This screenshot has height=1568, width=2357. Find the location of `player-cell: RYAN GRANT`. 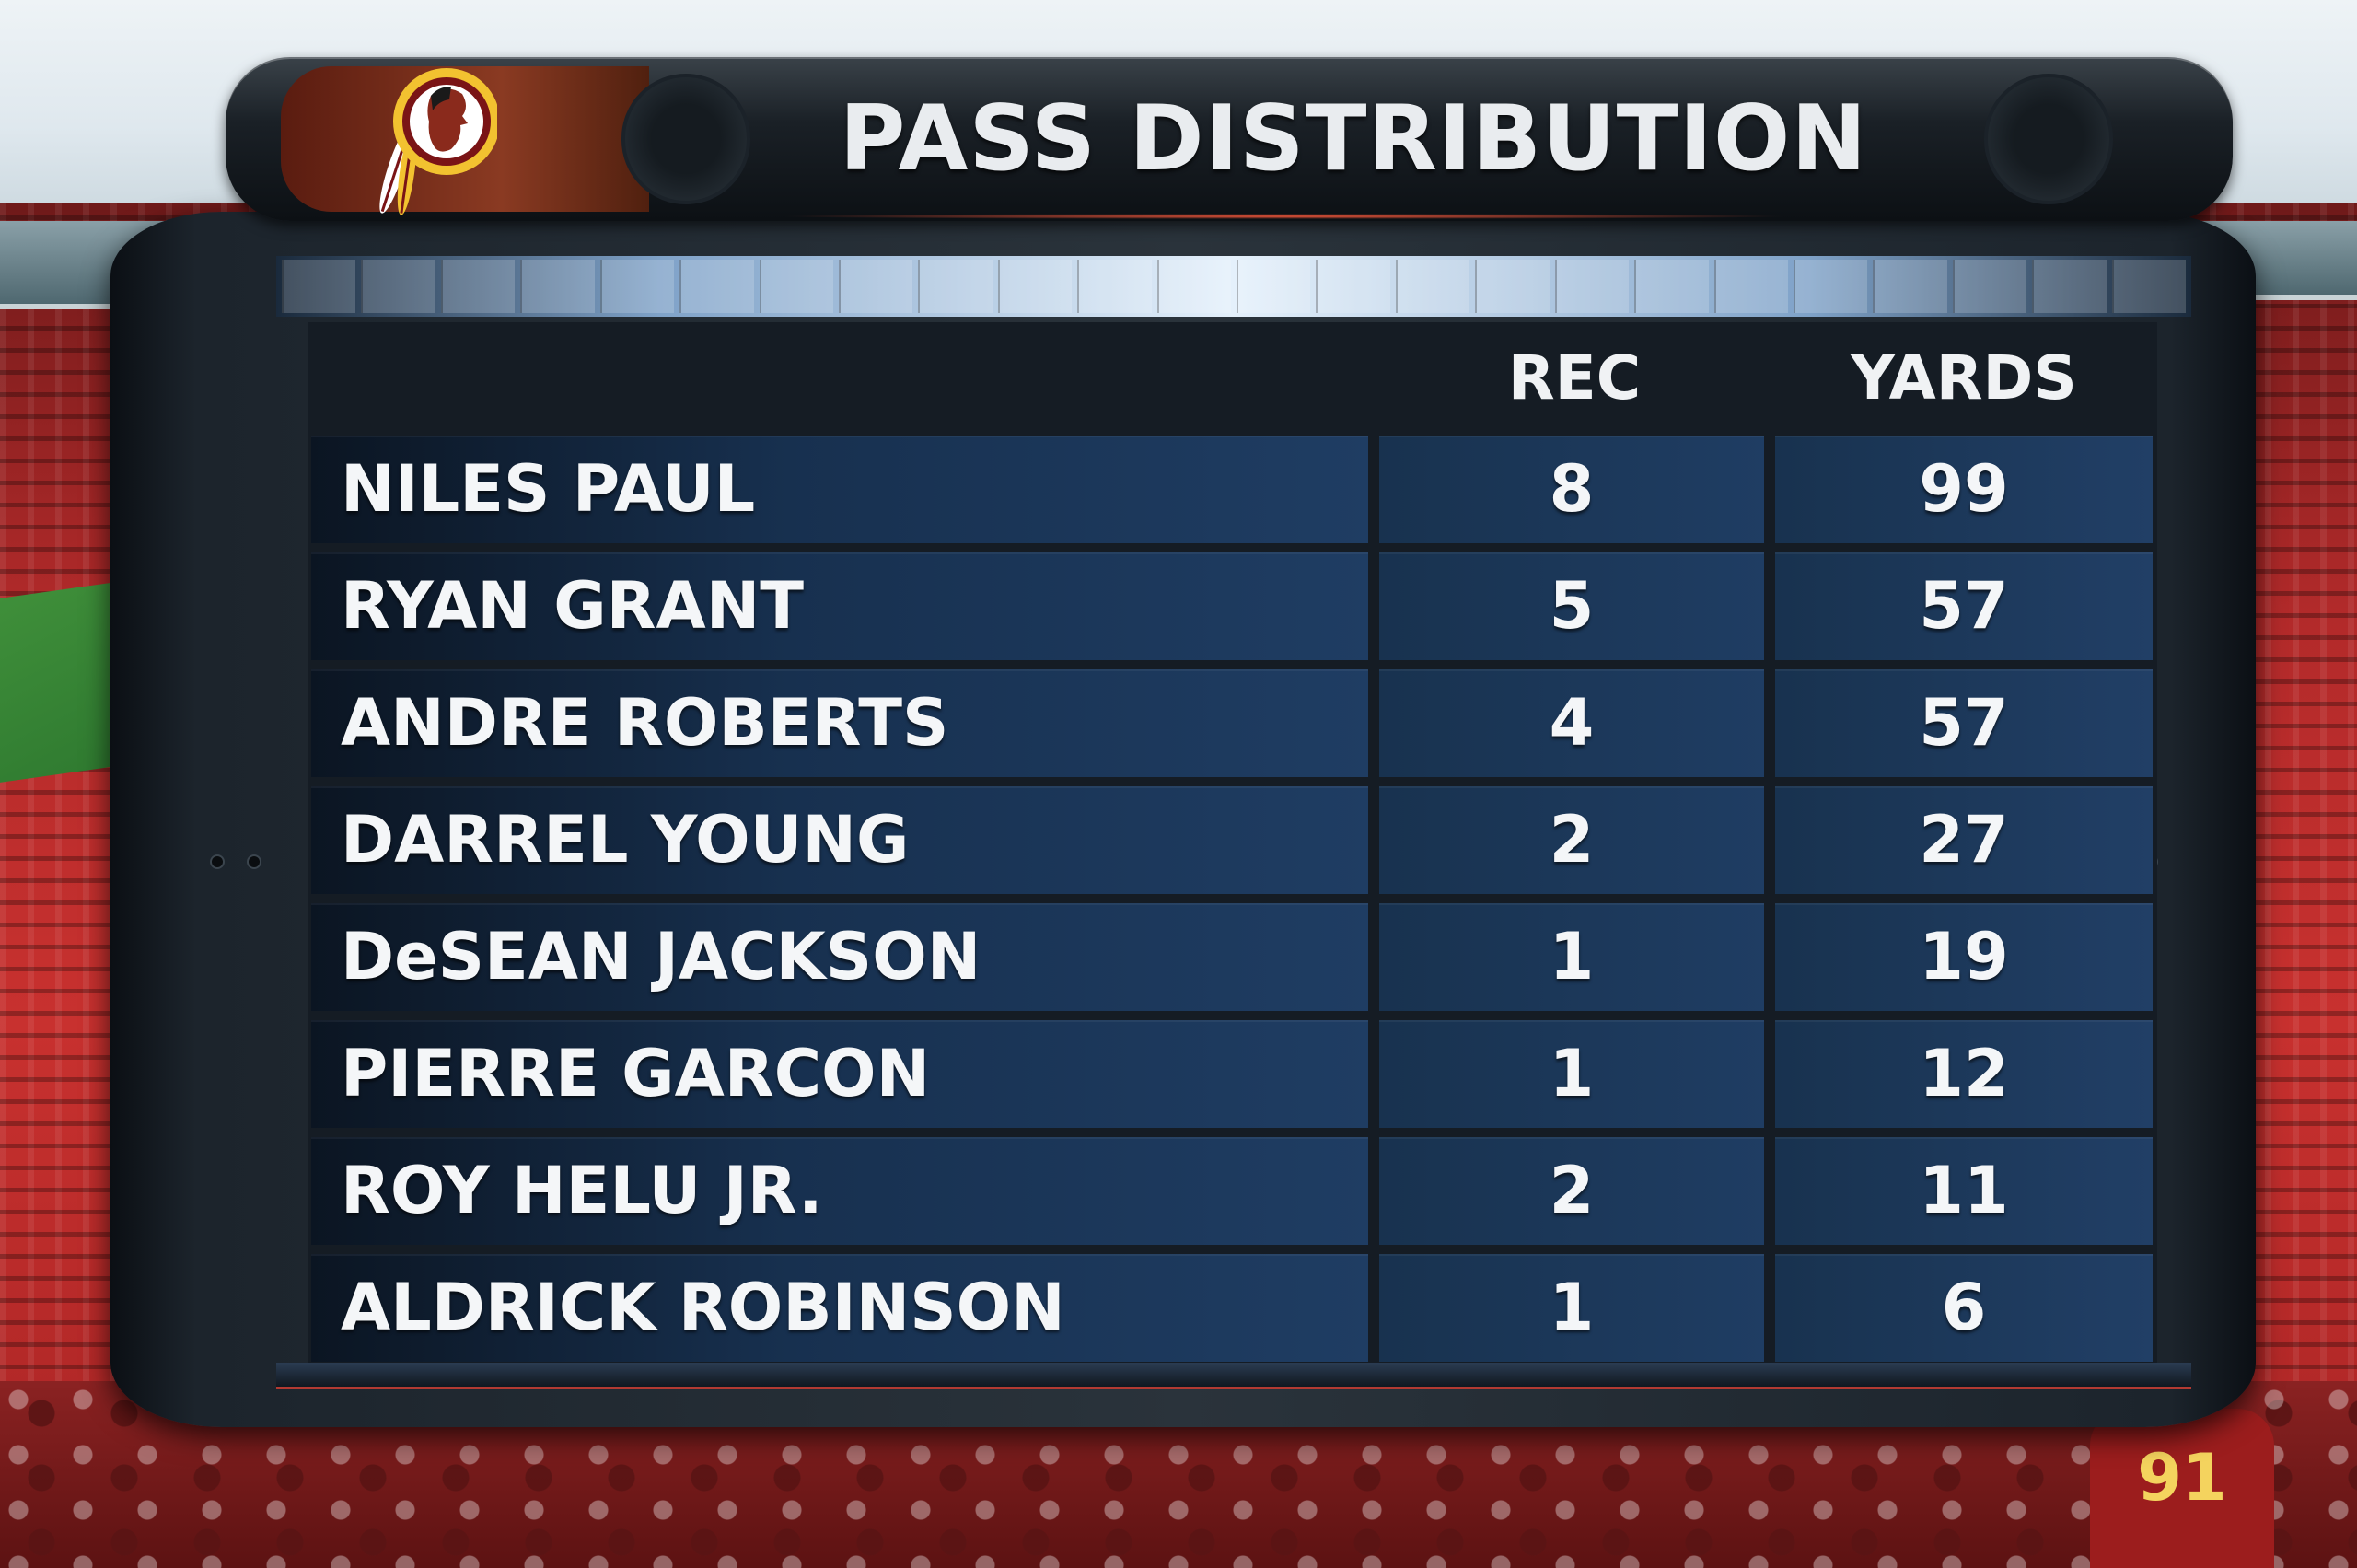

player-cell: RYAN GRANT is located at coordinates (839, 606).